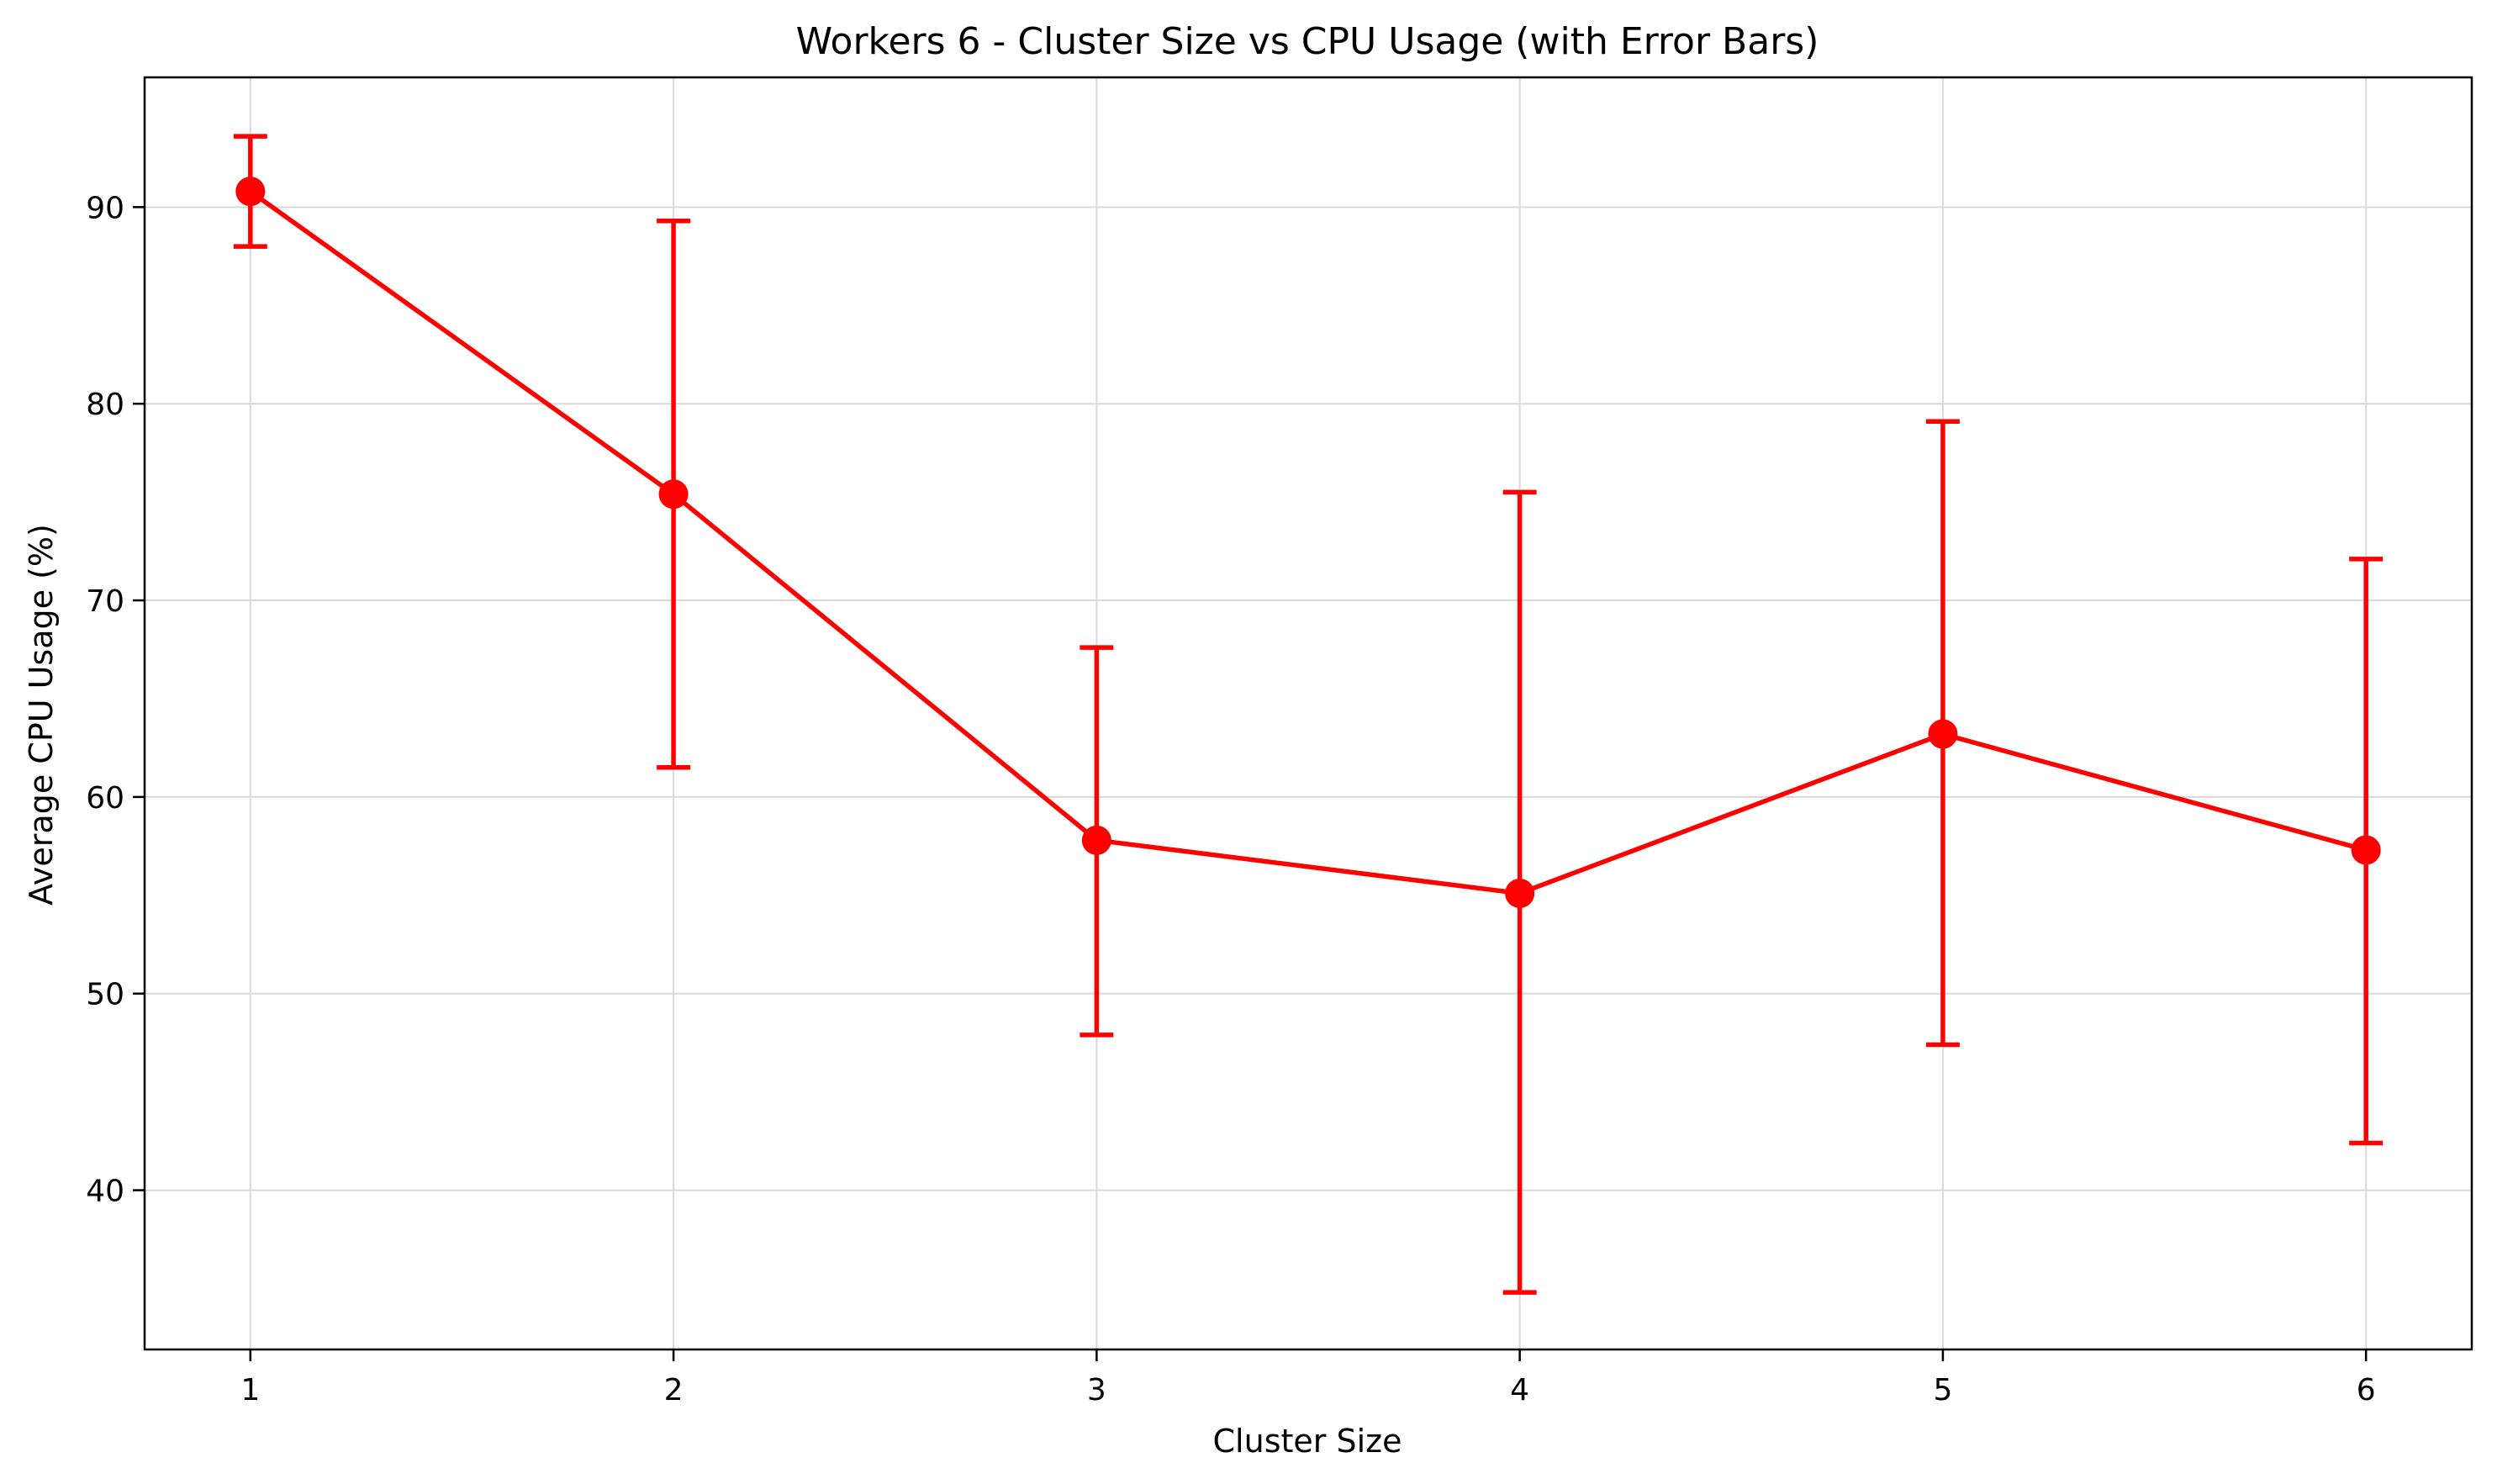 This screenshot has width=2497, height=1484. What do you see at coordinates (250, 1390) in the screenshot?
I see `x-tick-label: 1` at bounding box center [250, 1390].